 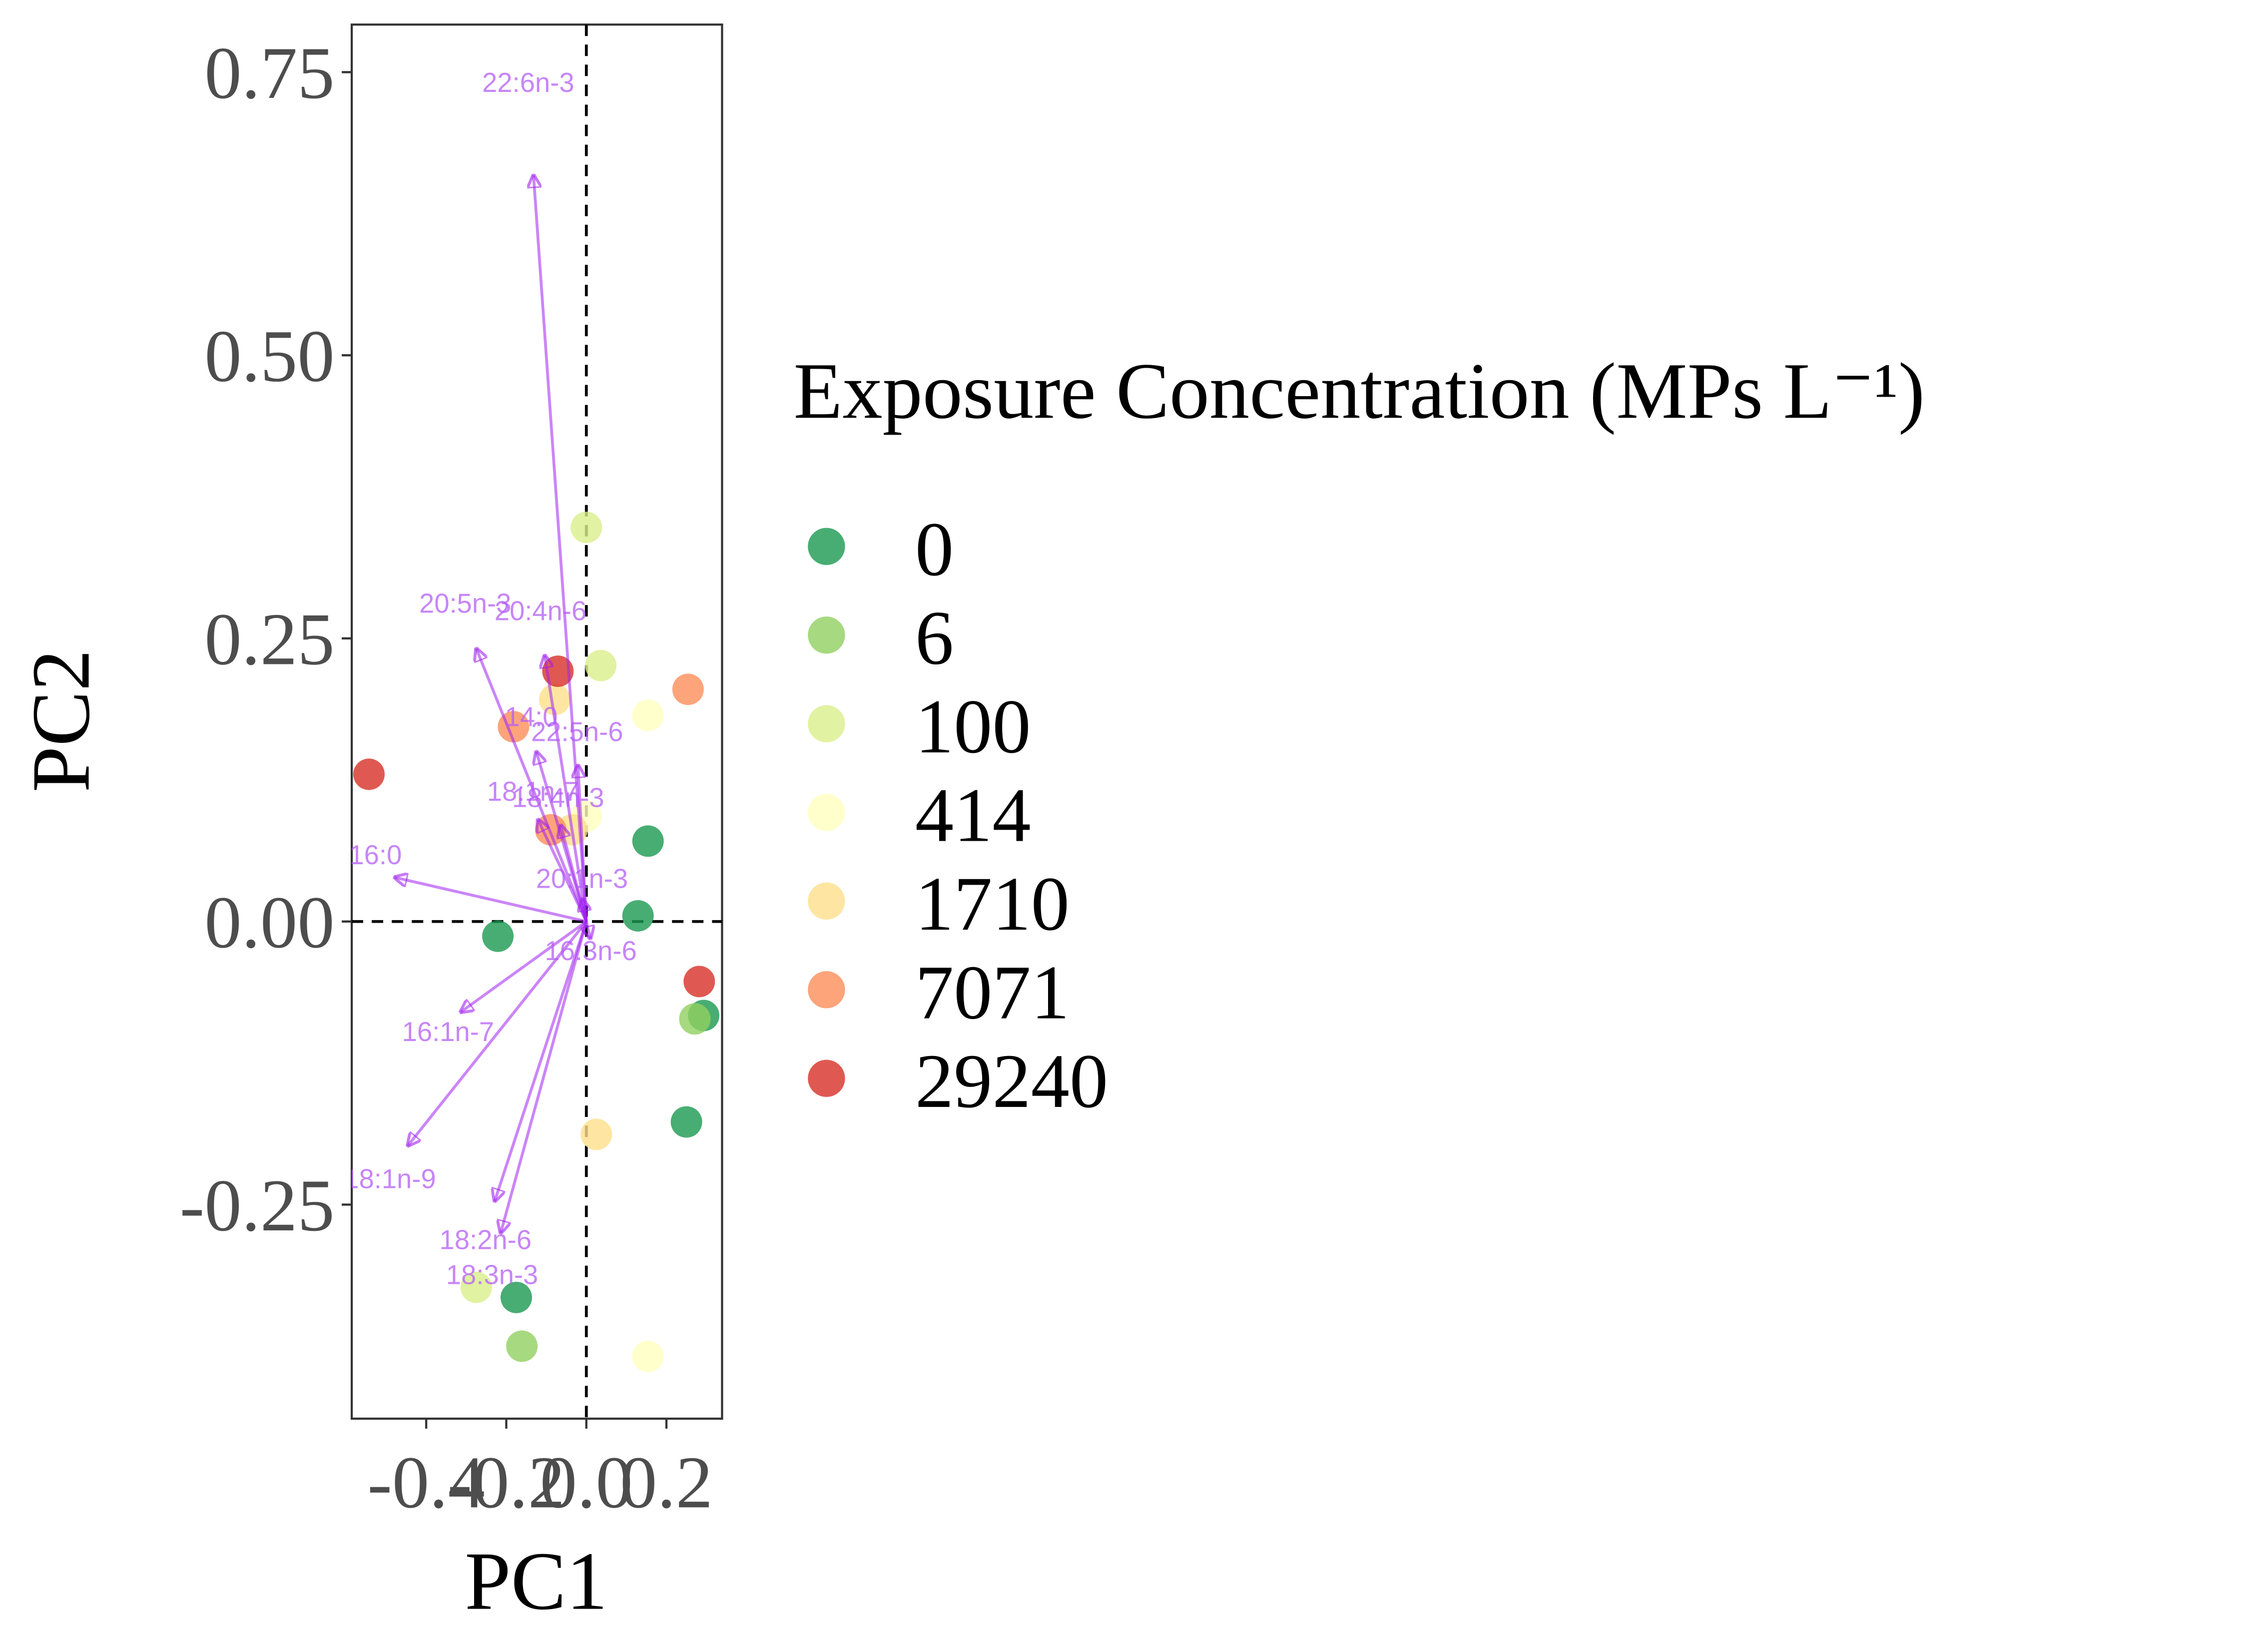 I want to click on loading-label: 18:4n-3, so click(x=558, y=798).